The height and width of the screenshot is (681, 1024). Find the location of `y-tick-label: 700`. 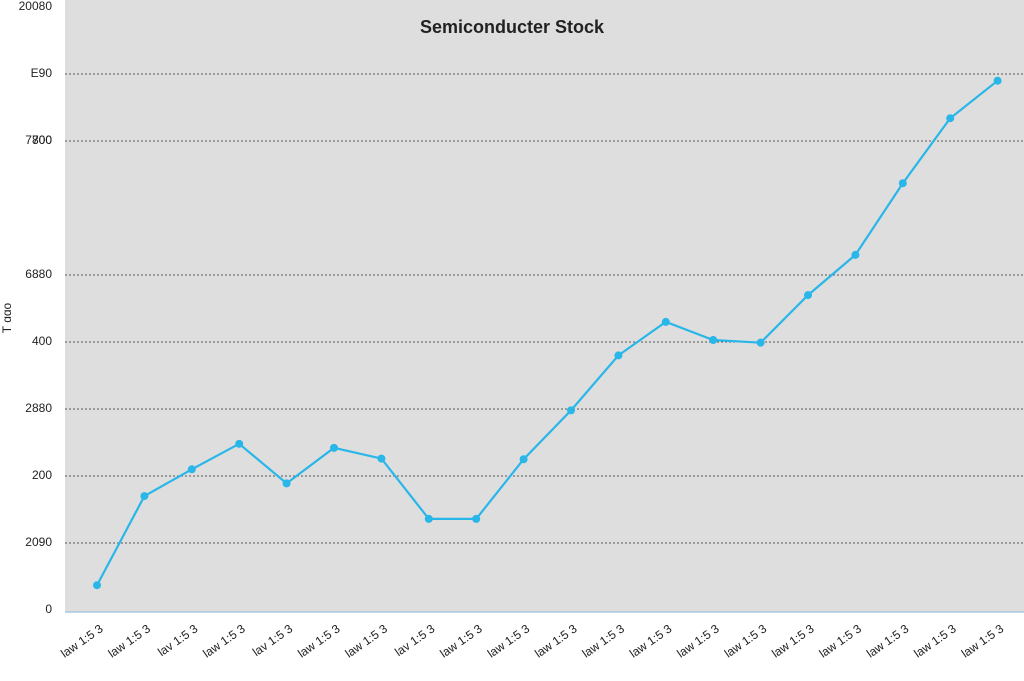

y-tick-label: 700 is located at coordinates (42, 140).